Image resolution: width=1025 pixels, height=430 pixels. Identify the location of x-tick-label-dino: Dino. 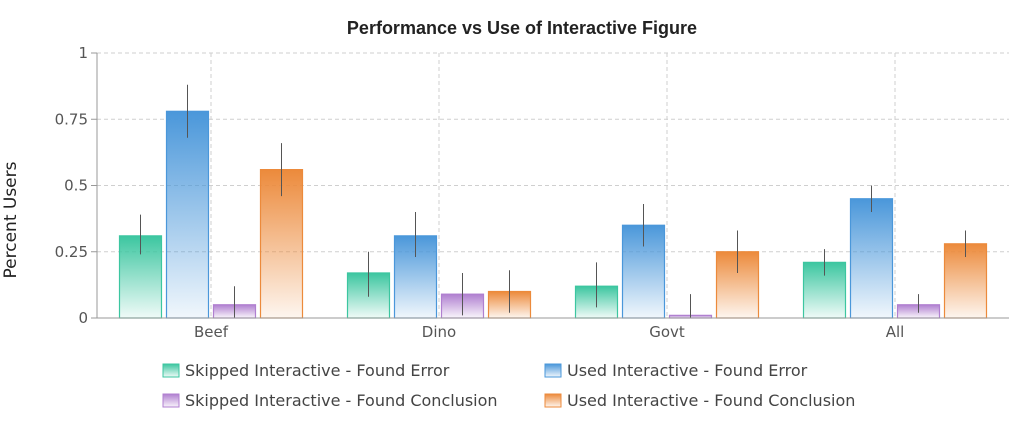
(439, 332).